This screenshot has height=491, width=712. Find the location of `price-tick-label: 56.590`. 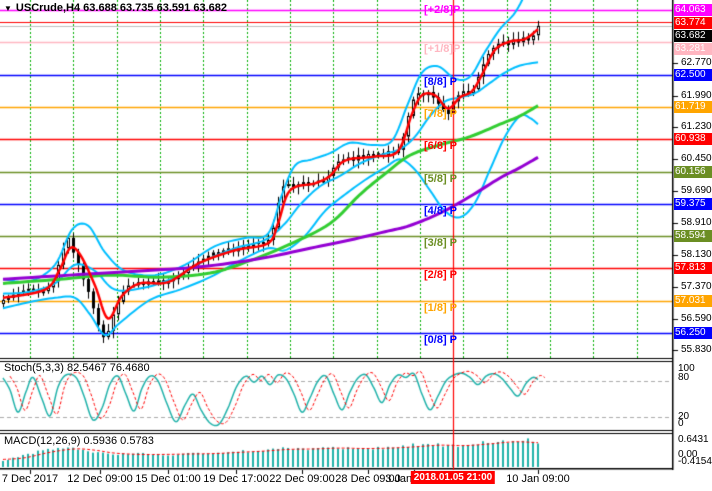

price-tick-label: 56.590 is located at coordinates (696, 318).